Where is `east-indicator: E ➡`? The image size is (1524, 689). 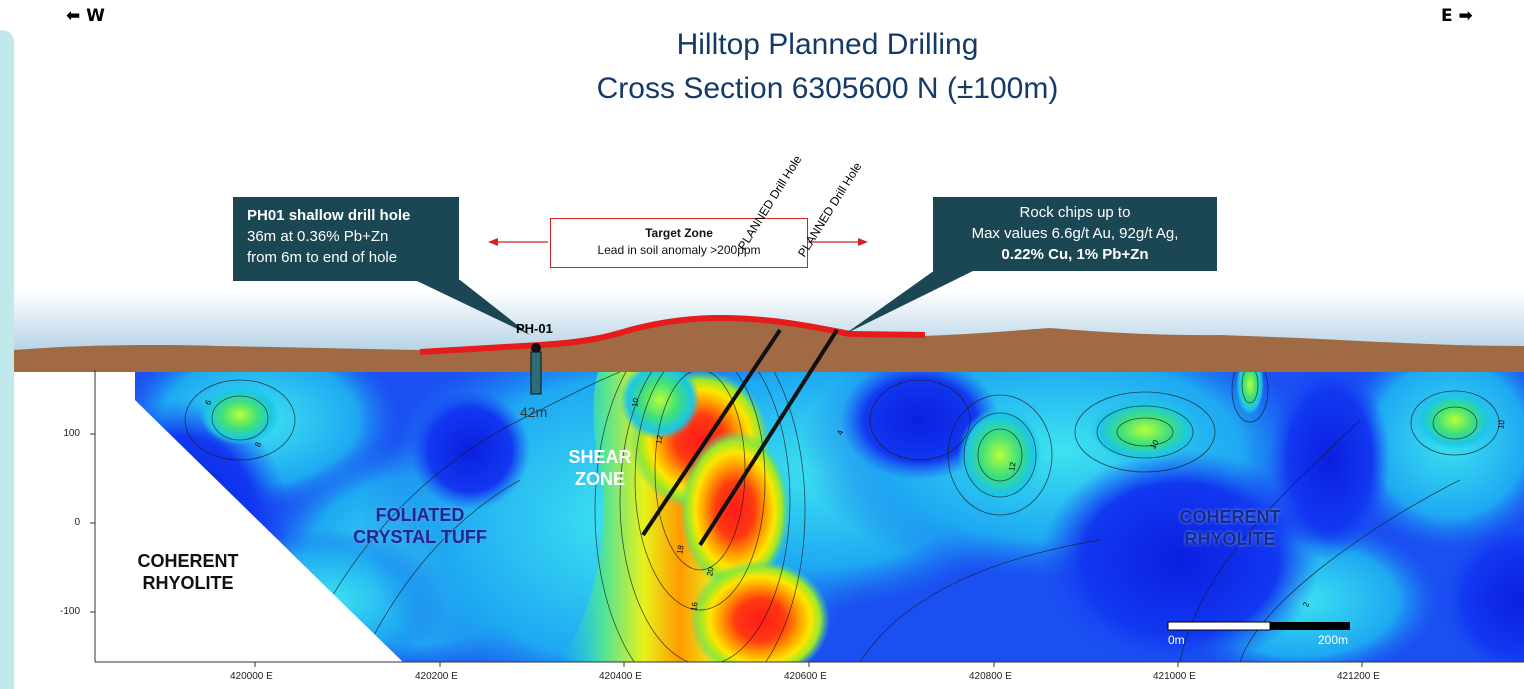
east-indicator: E ➡ is located at coordinates (1457, 16).